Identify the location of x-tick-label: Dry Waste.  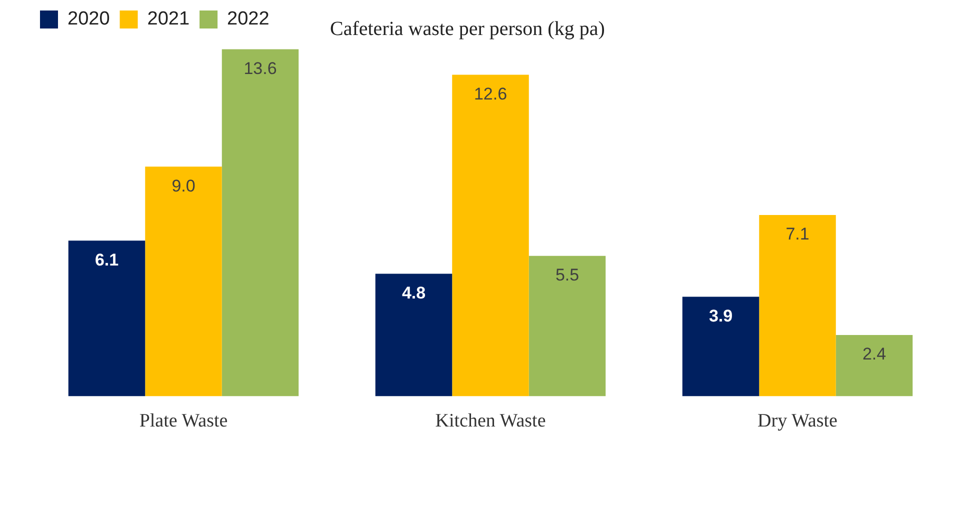
(798, 421).